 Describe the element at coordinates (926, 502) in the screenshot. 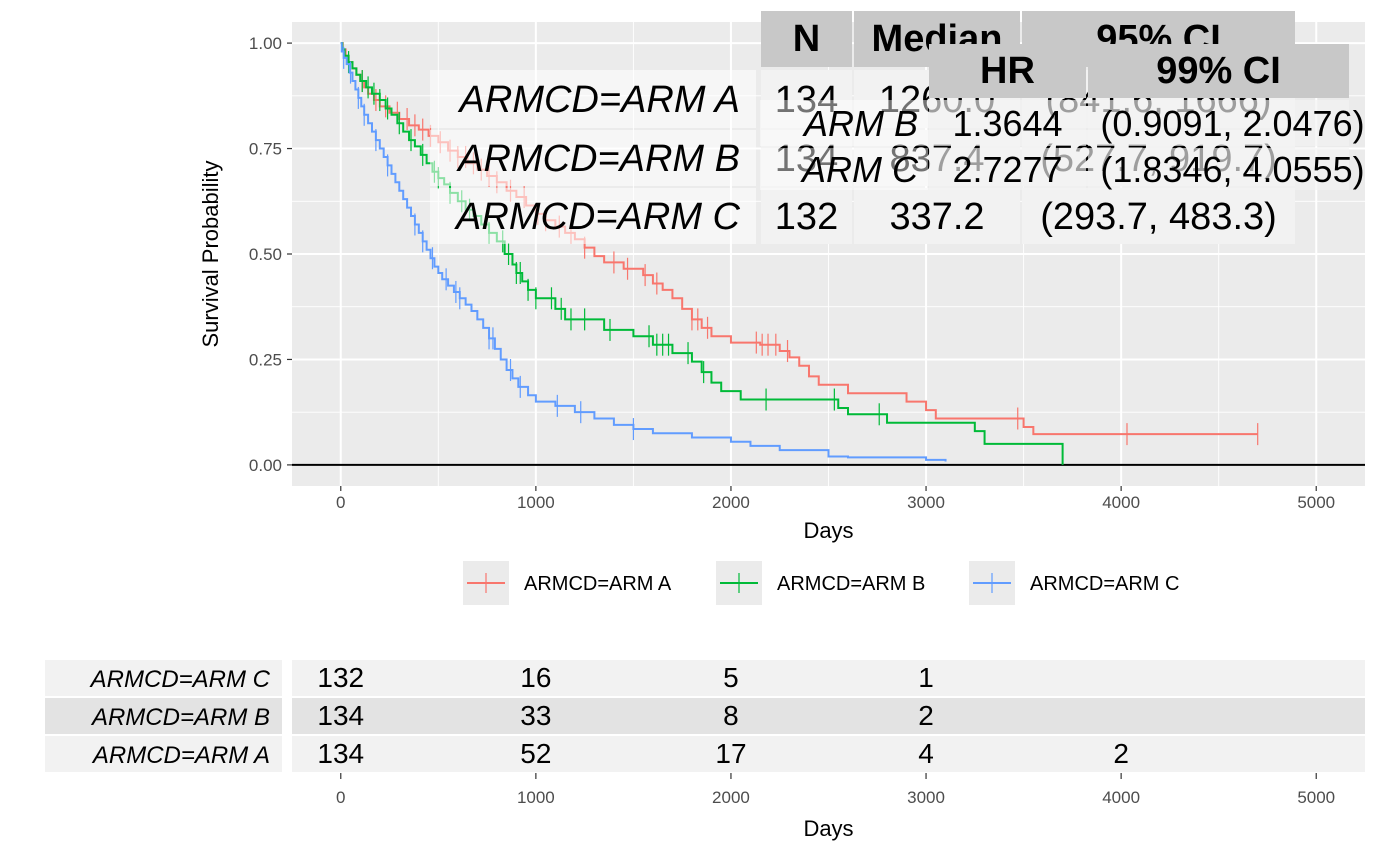

I see `x-tick-label: 3000` at that location.